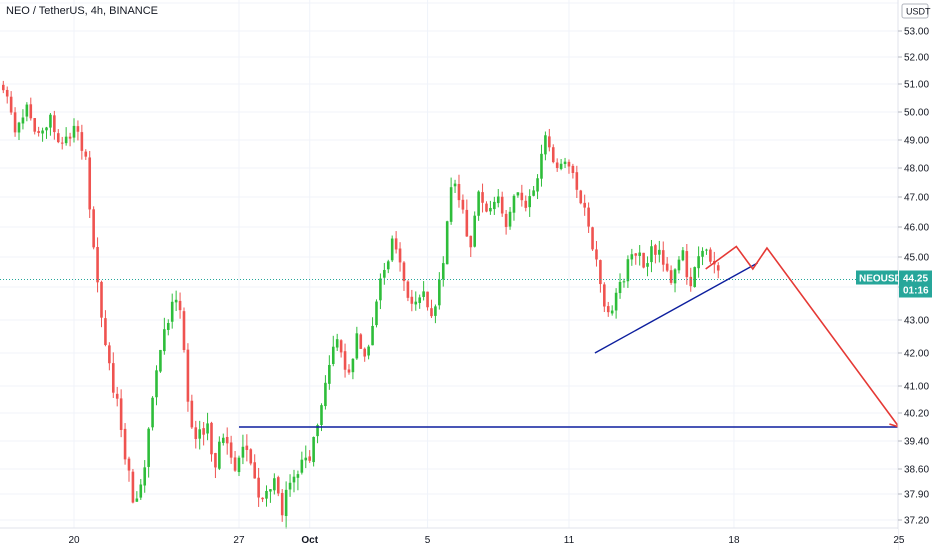 The width and height of the screenshot is (932, 555). What do you see at coordinates (883, 279) in the screenshot?
I see `symbol-badge-label: NEOUSDT` at bounding box center [883, 279].